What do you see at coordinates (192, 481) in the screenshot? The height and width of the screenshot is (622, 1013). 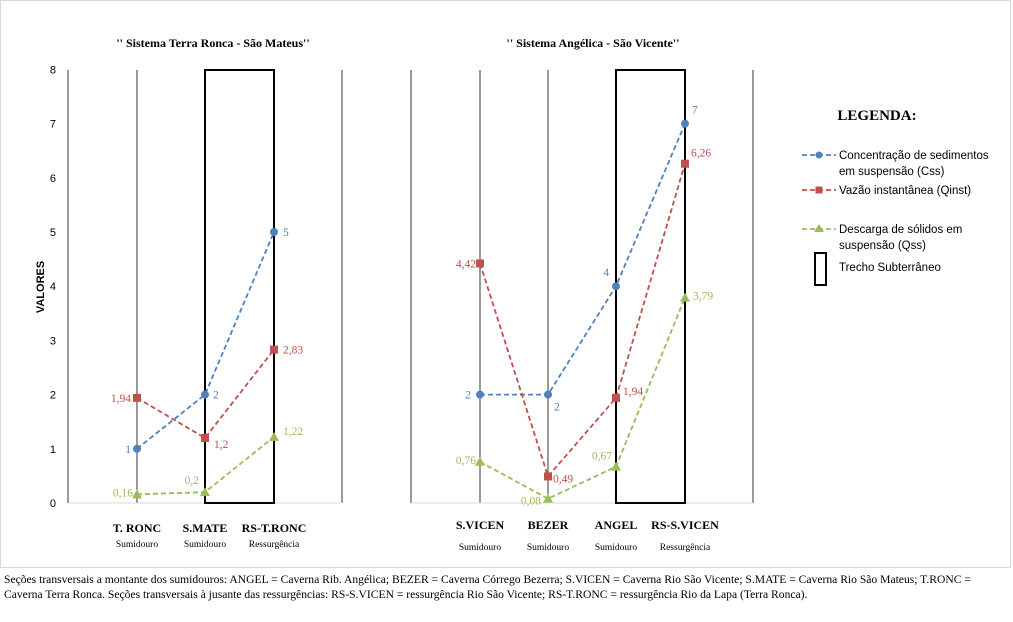 I see `data-label: 0,2` at bounding box center [192, 481].